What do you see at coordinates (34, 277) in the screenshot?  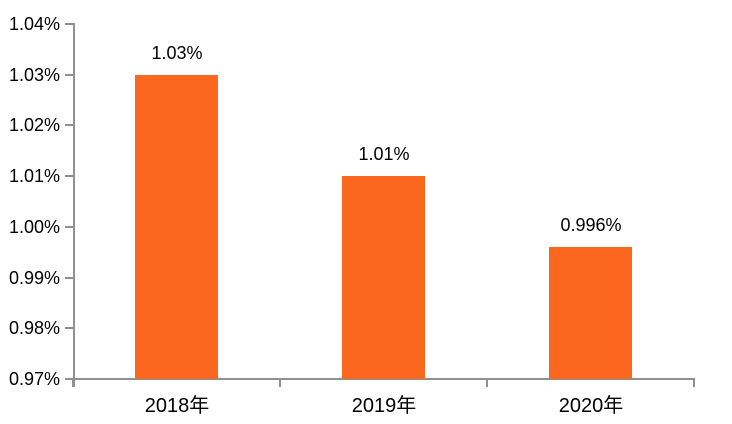 I see `y-tick-label: 0.99%` at bounding box center [34, 277].